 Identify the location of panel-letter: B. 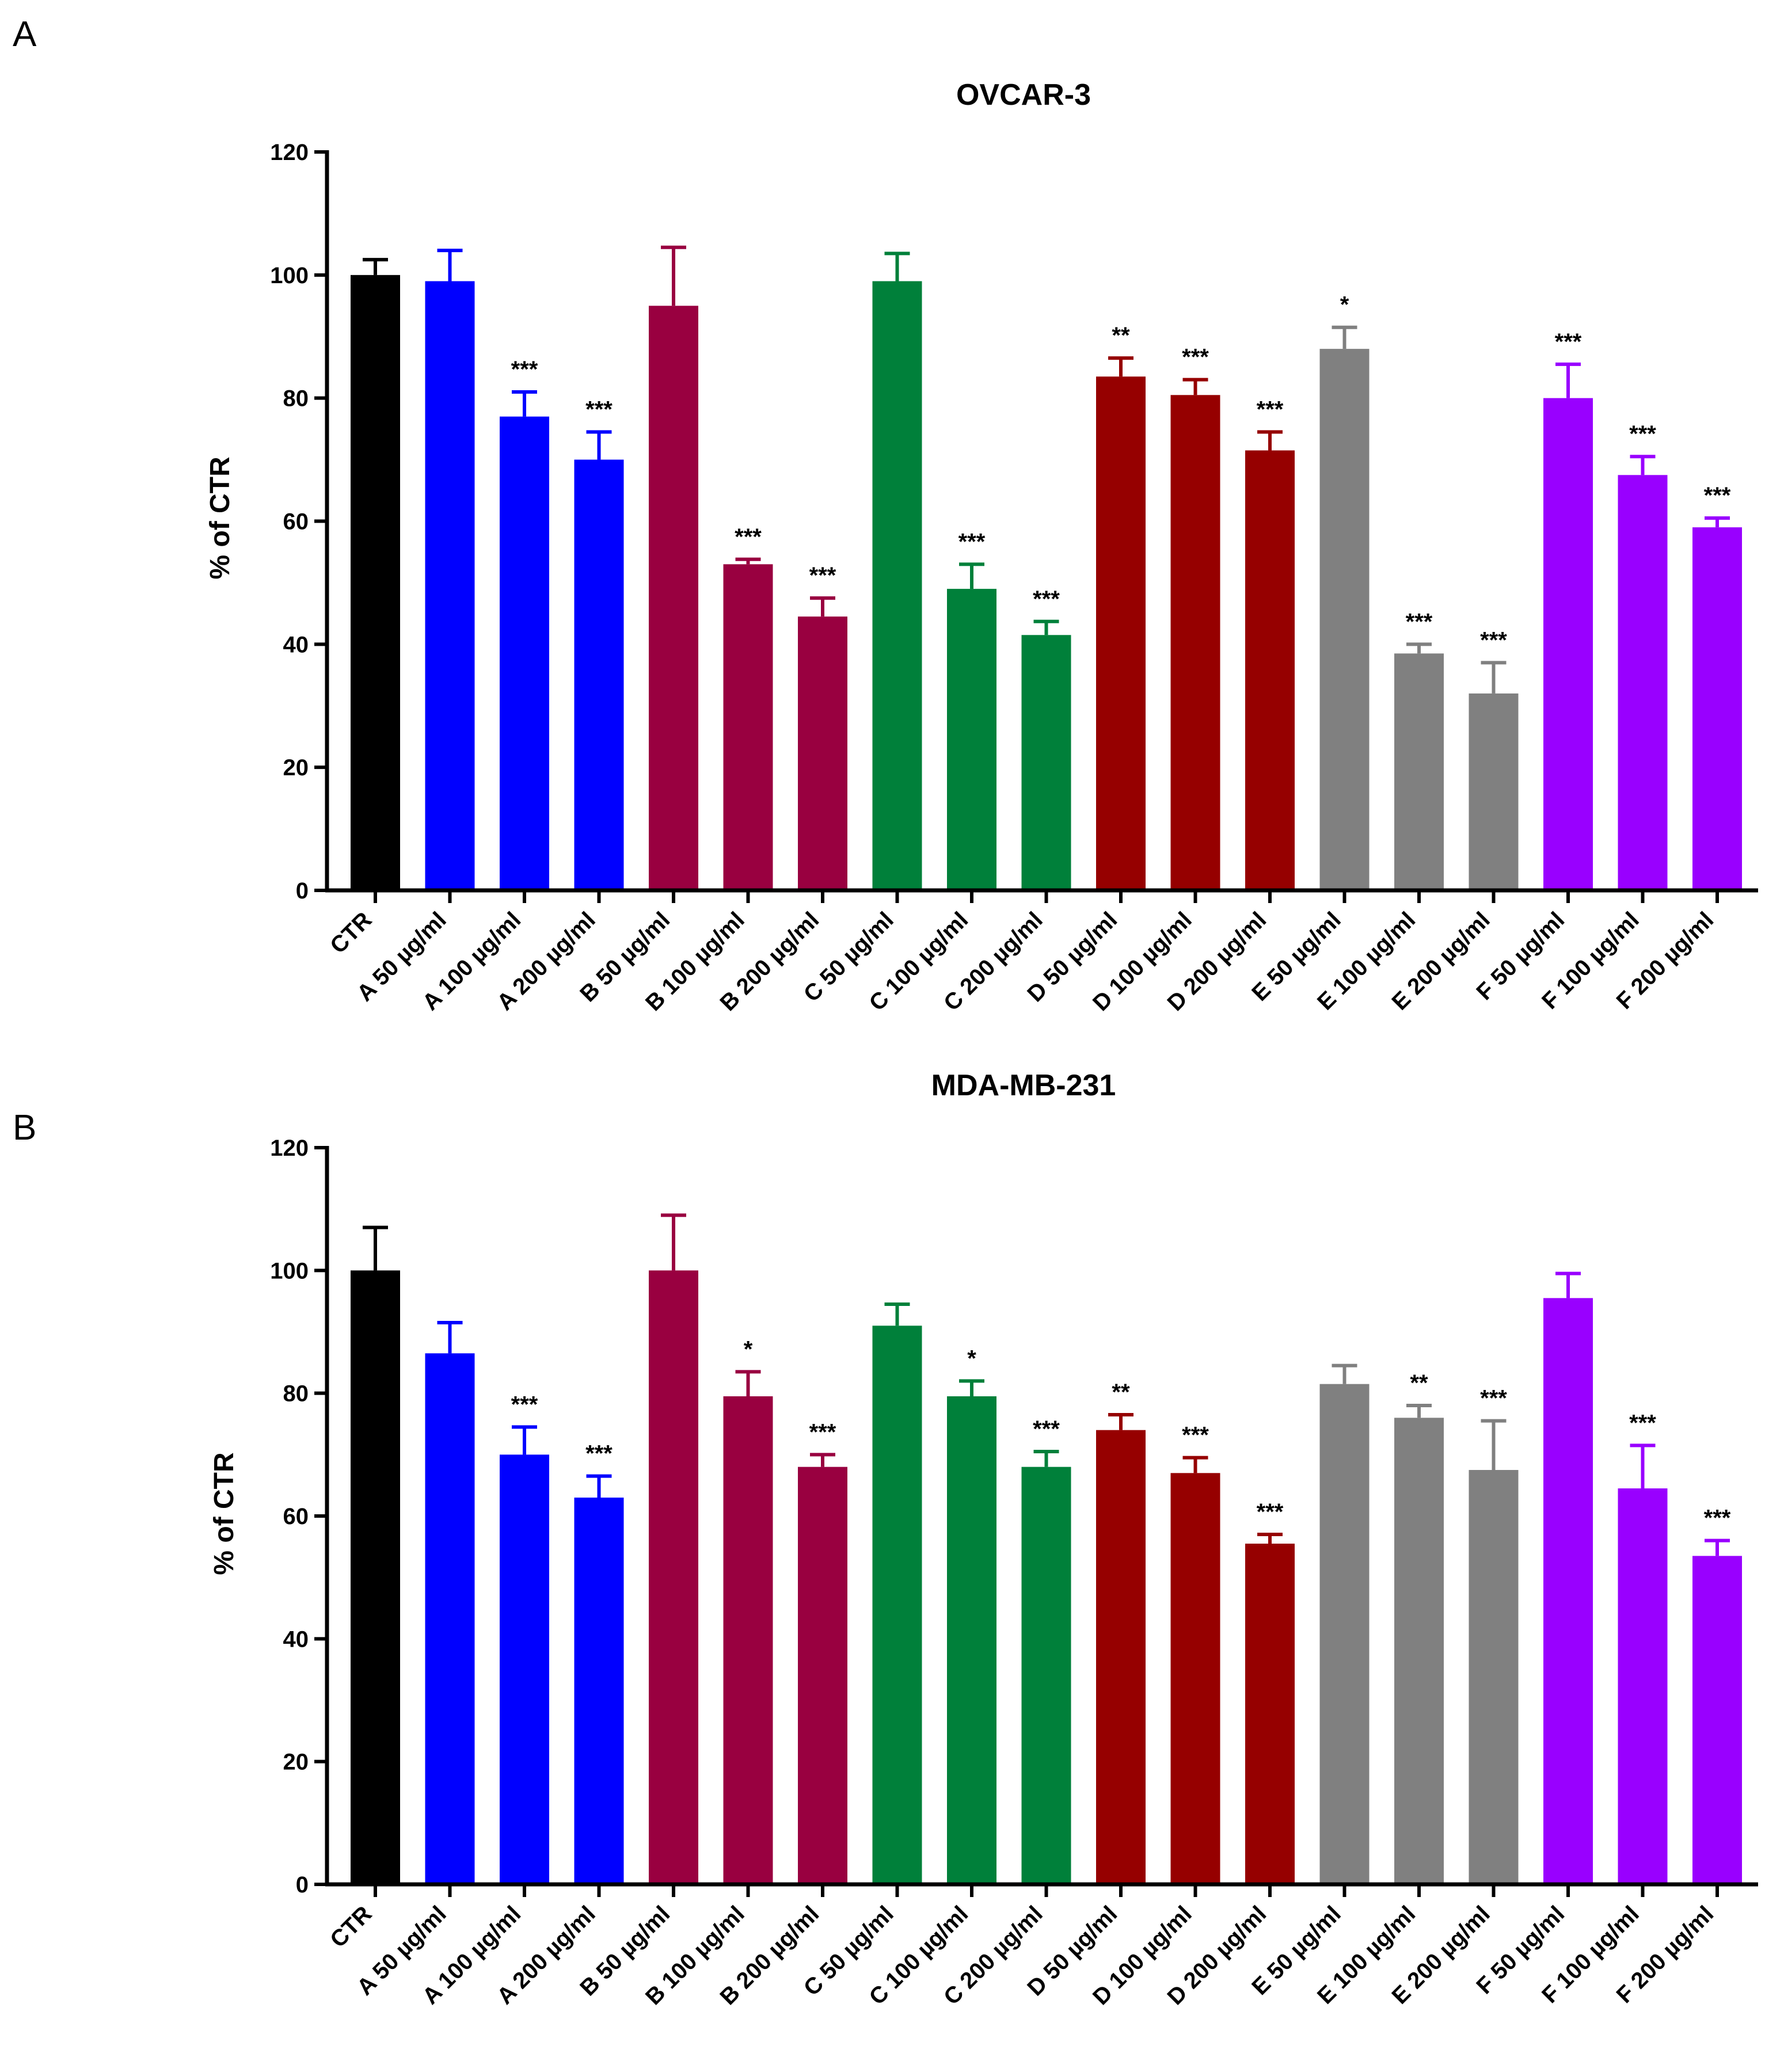
(25, 1128).